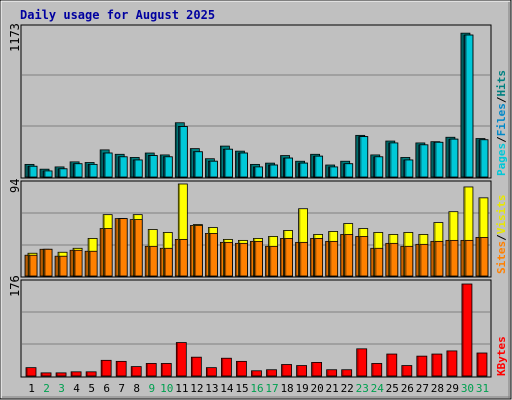  What do you see at coordinates (181, 388) in the screenshot?
I see `day-label: 11` at bounding box center [181, 388].